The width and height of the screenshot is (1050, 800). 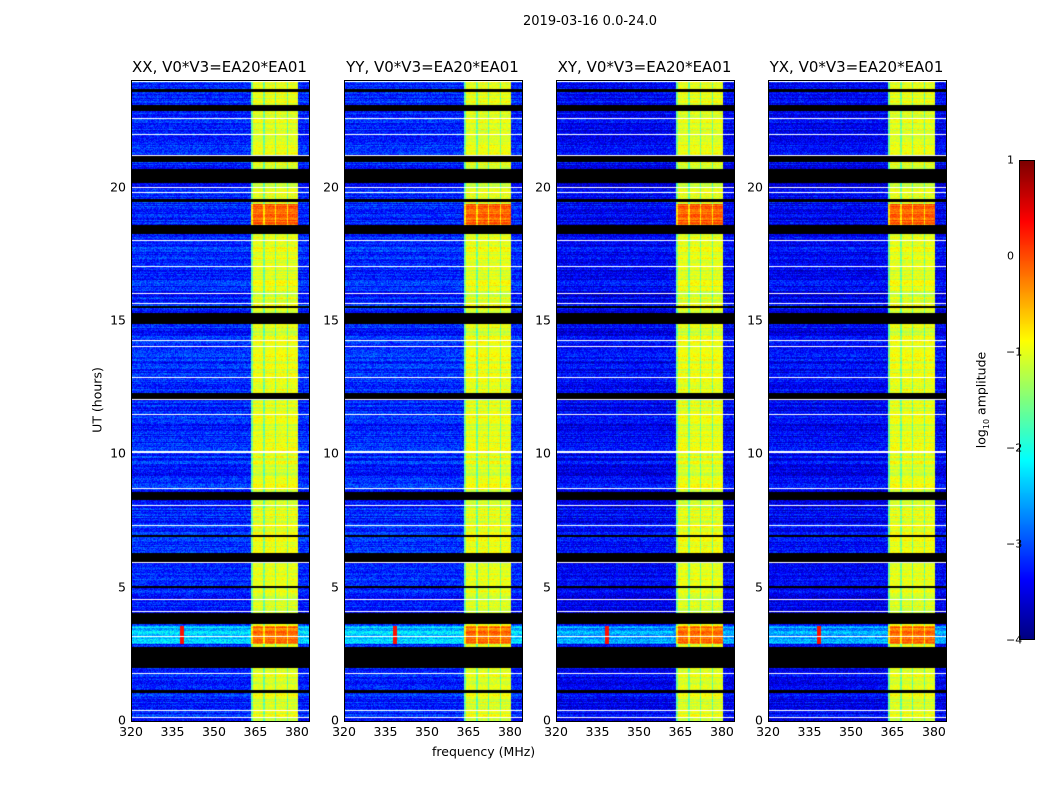 I want to click on x-axis-label: frequency (MHz), so click(x=484, y=751).